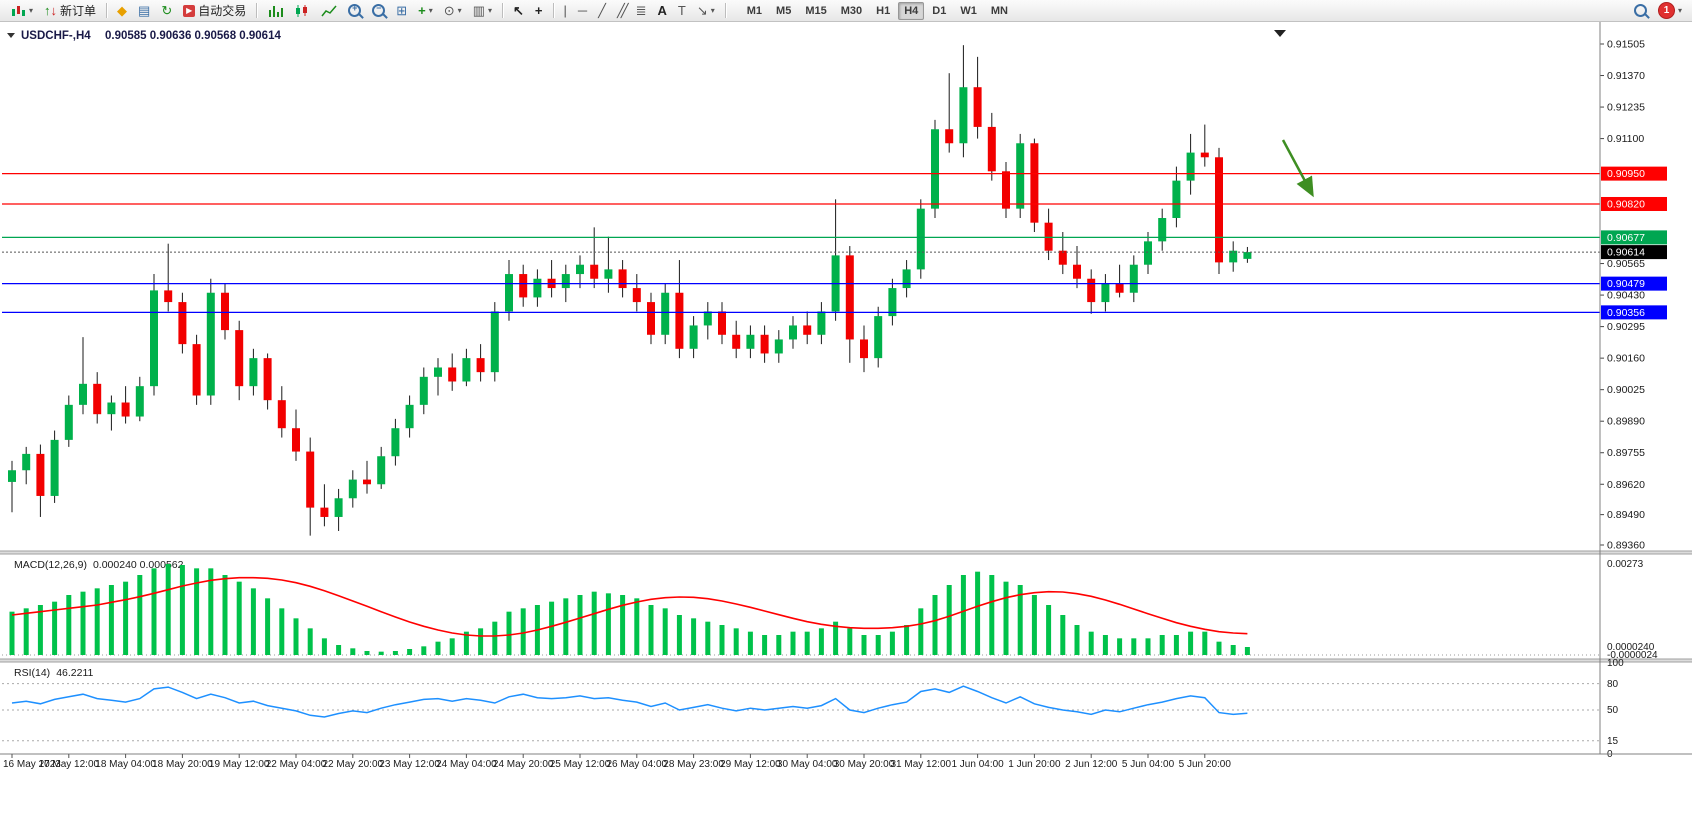 Image resolution: width=1692 pixels, height=839 pixels. I want to click on horizontal-line-button: ─, so click(582, 11).